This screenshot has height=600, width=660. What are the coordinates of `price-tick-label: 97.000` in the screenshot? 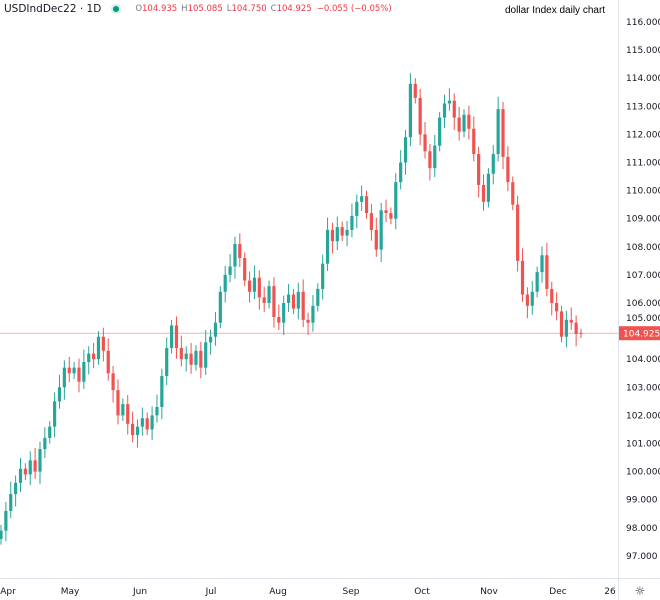 It's located at (642, 557).